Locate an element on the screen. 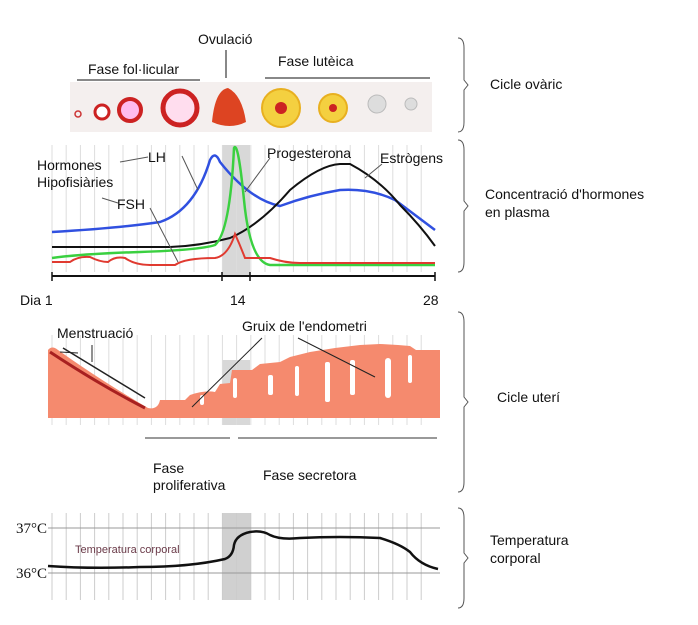 Image resolution: width=698 pixels, height=625 pixels. temp-36-label: 36°C is located at coordinates (32, 574).